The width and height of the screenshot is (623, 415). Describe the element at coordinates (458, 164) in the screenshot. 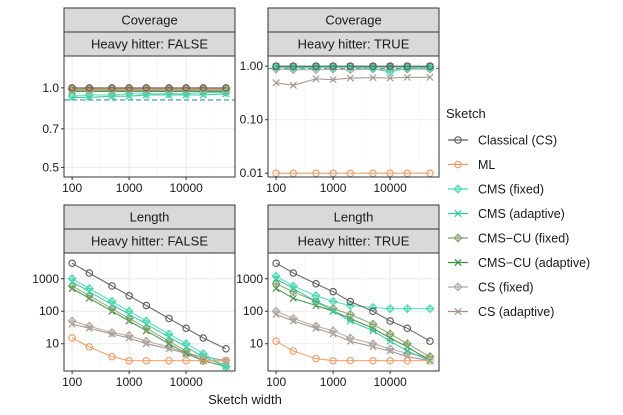

I see `legend-key-marker` at that location.